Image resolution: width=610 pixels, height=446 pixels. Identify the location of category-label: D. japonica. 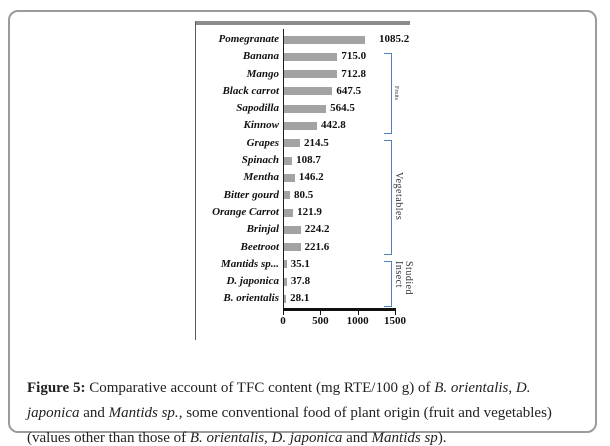
(252, 281).